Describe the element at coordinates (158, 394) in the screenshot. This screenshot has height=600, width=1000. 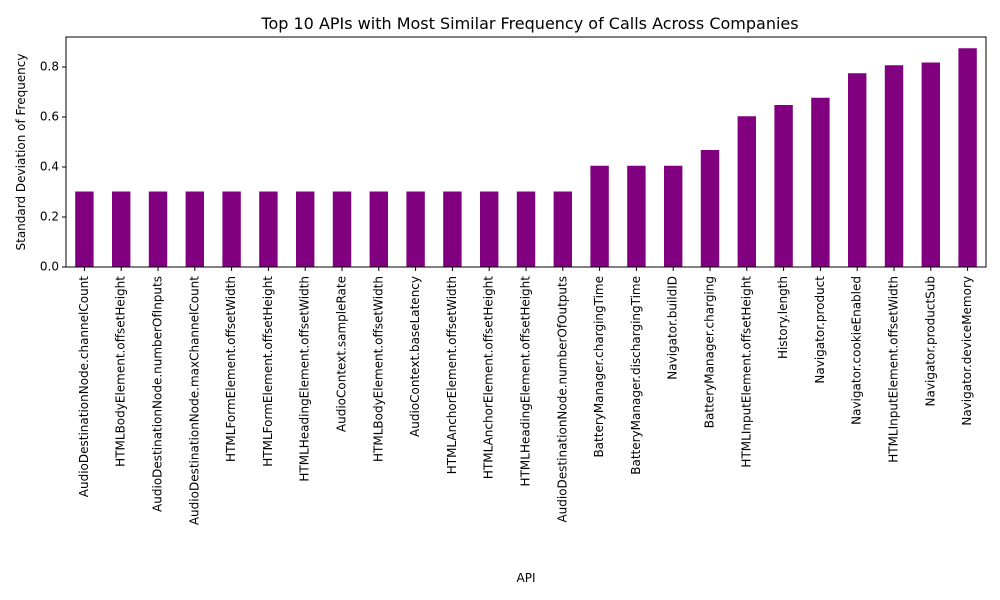
I see `x-tick-label-3: AudioDestinationNode.numberOfInputs` at that location.